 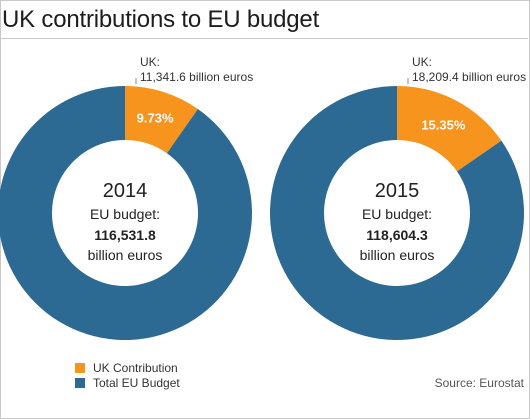 I want to click on callout-uk-amount: 11,341.6 billion euros, so click(x=196, y=77).